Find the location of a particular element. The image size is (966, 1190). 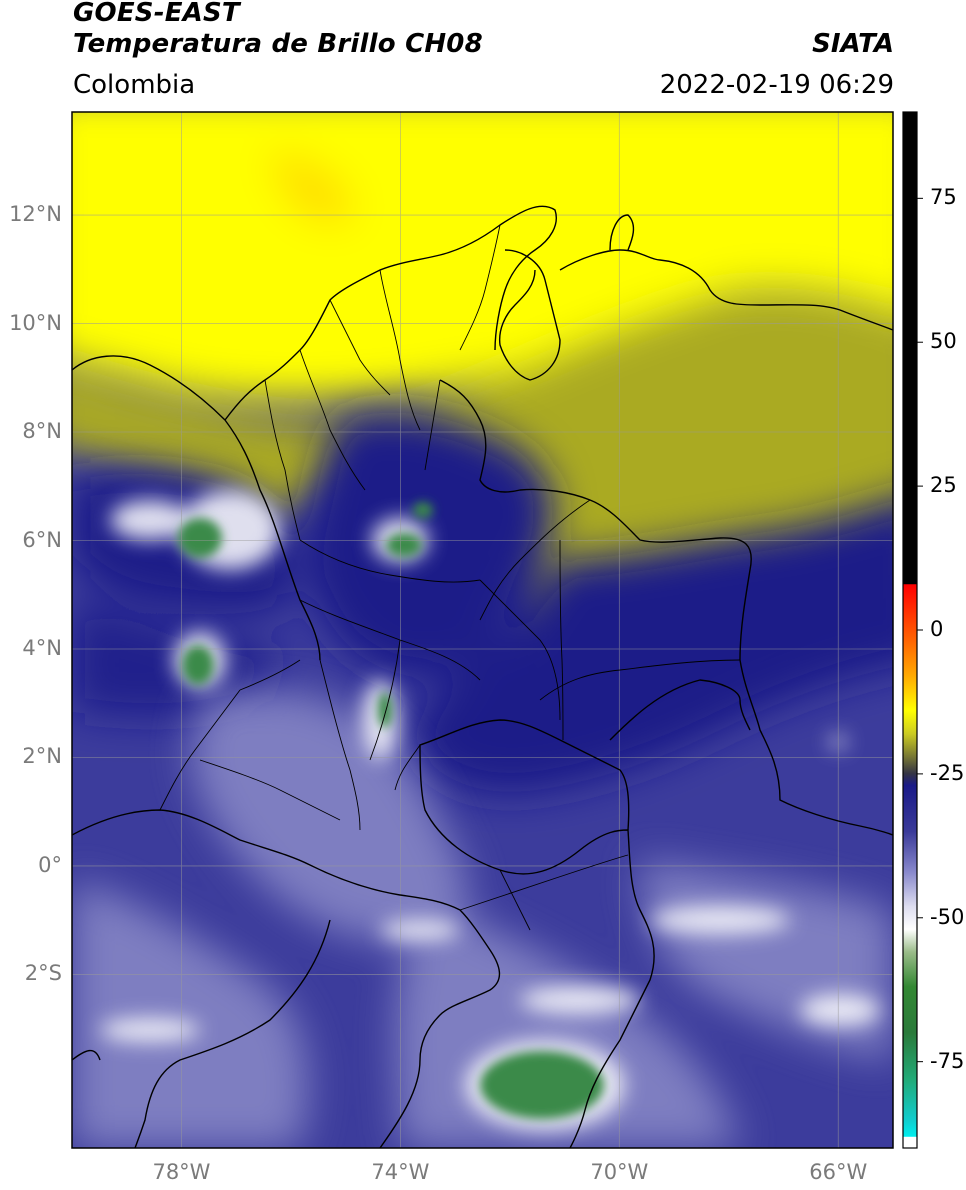

title-product: Temperatura de Brillo CH08 is located at coordinates (278, 44).